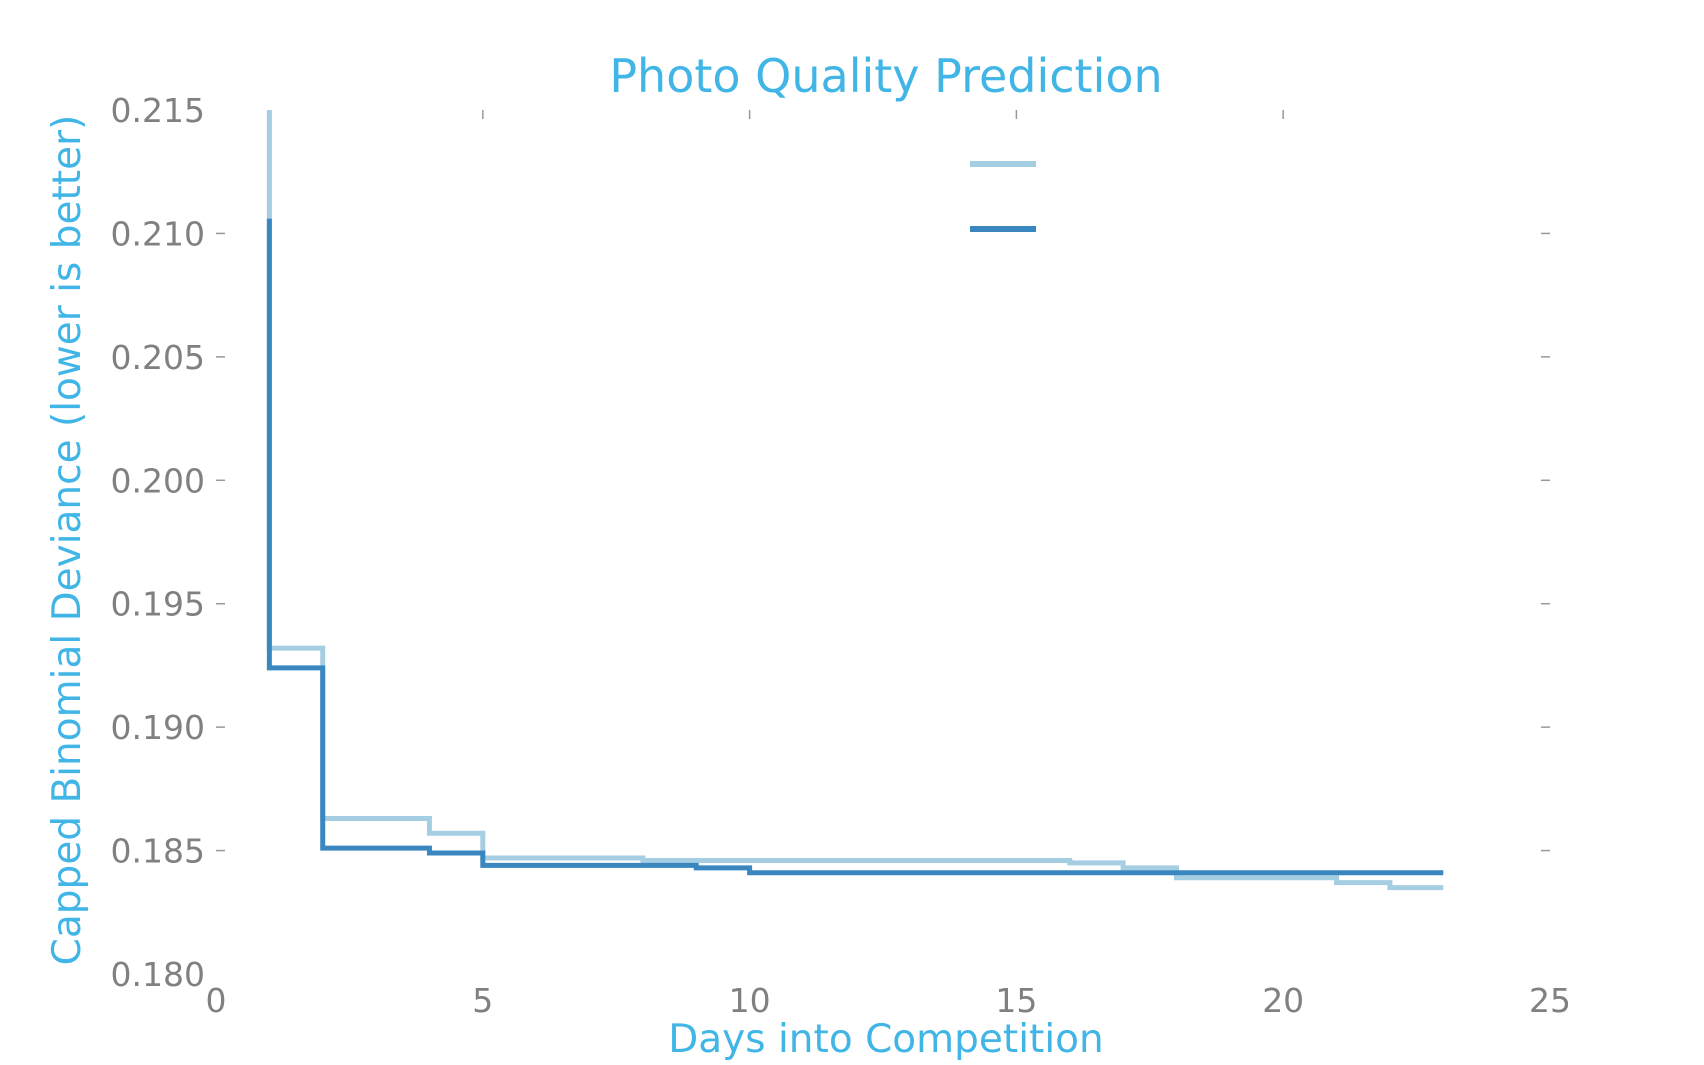 The height and width of the screenshot is (1065, 1704). I want to click on y-tick-label: 0.190, so click(158, 727).